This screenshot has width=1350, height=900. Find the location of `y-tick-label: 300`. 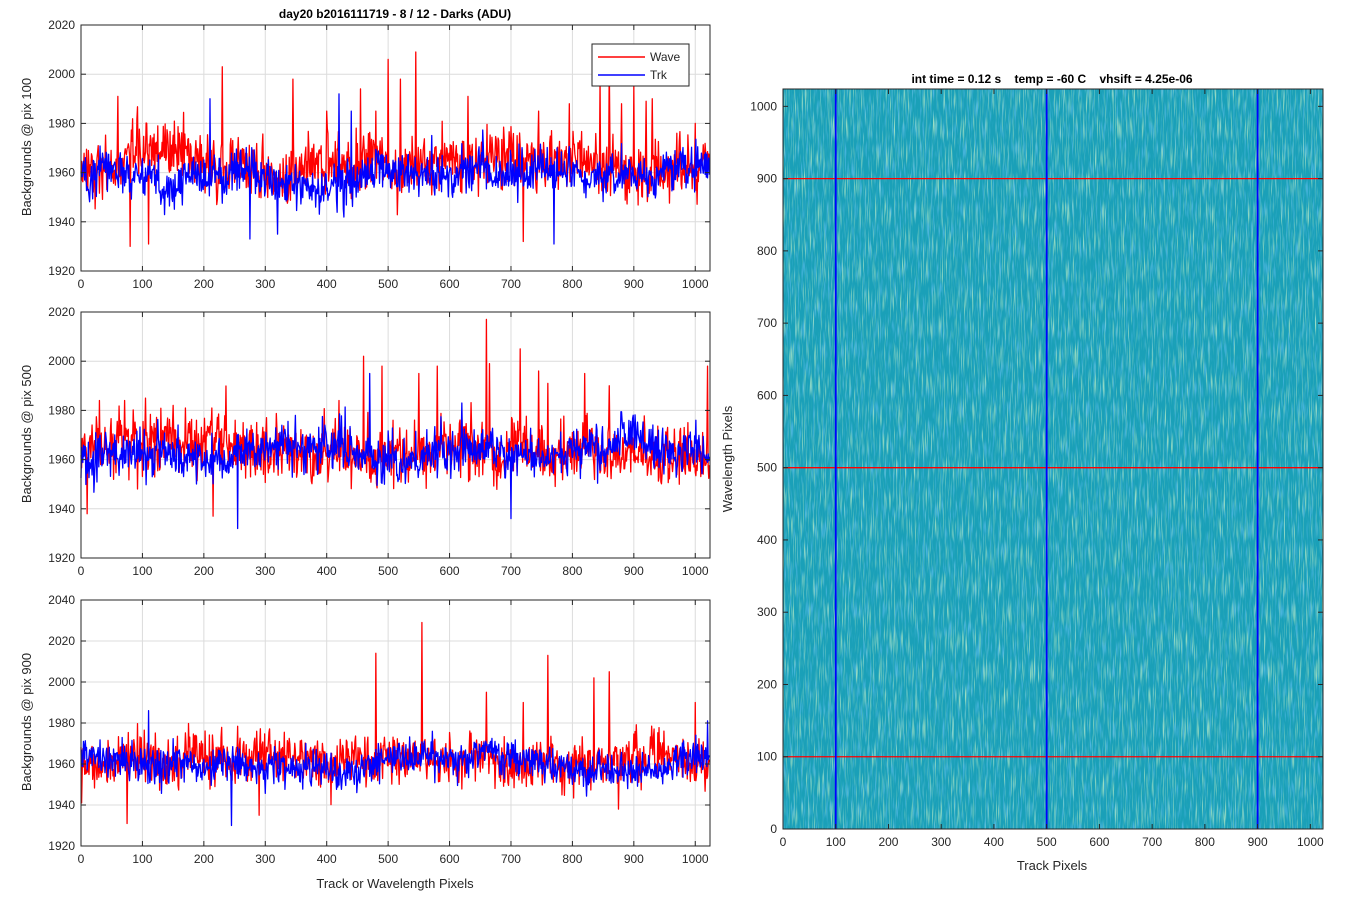

y-tick-label: 300 is located at coordinates (767, 612).